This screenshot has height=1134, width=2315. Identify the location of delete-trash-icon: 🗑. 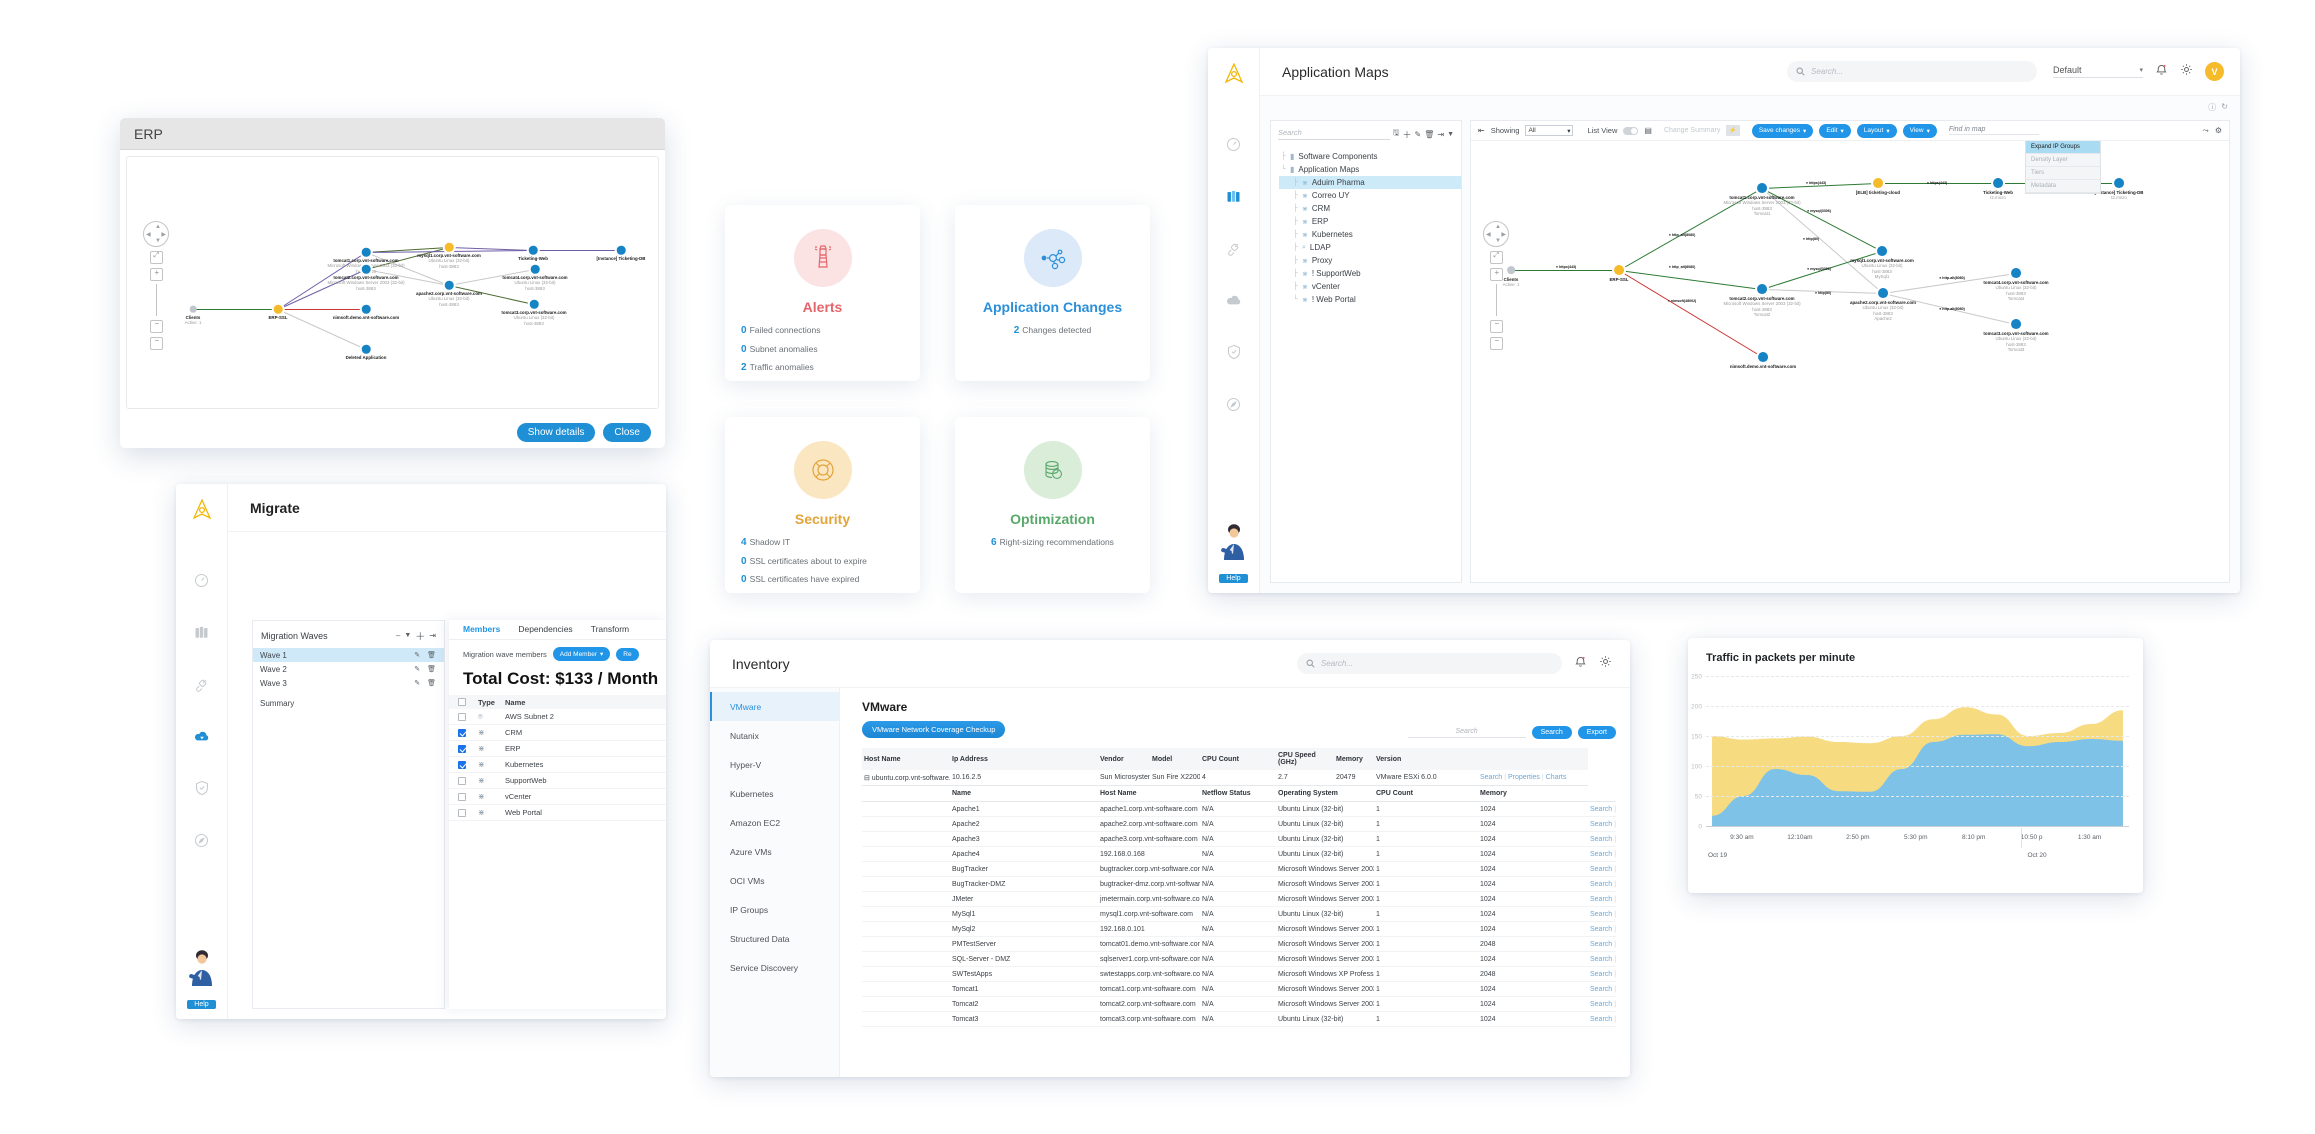
(1429, 134).